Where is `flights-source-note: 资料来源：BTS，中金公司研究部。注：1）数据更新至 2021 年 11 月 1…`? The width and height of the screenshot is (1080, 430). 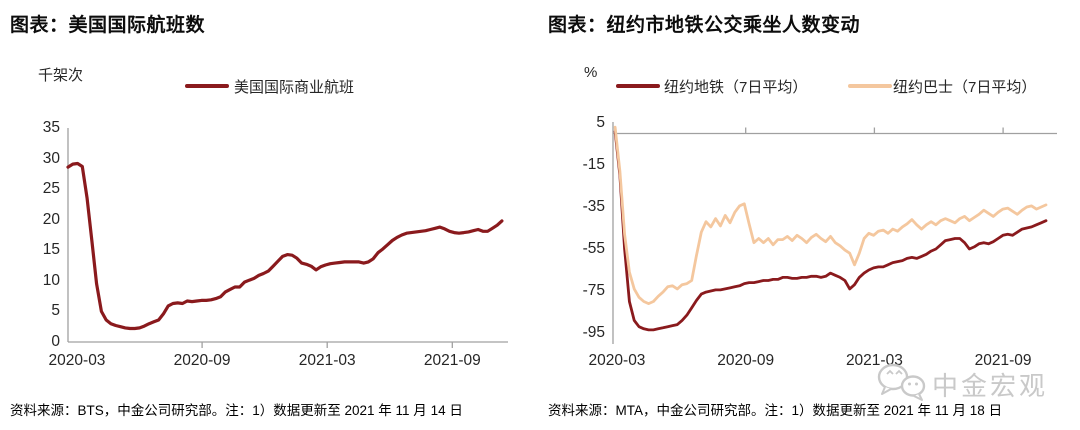 flights-source-note: 资料来源：BTS，中金公司研究部。注：1）数据更新至 2021 年 11 月 1… is located at coordinates (236, 410).